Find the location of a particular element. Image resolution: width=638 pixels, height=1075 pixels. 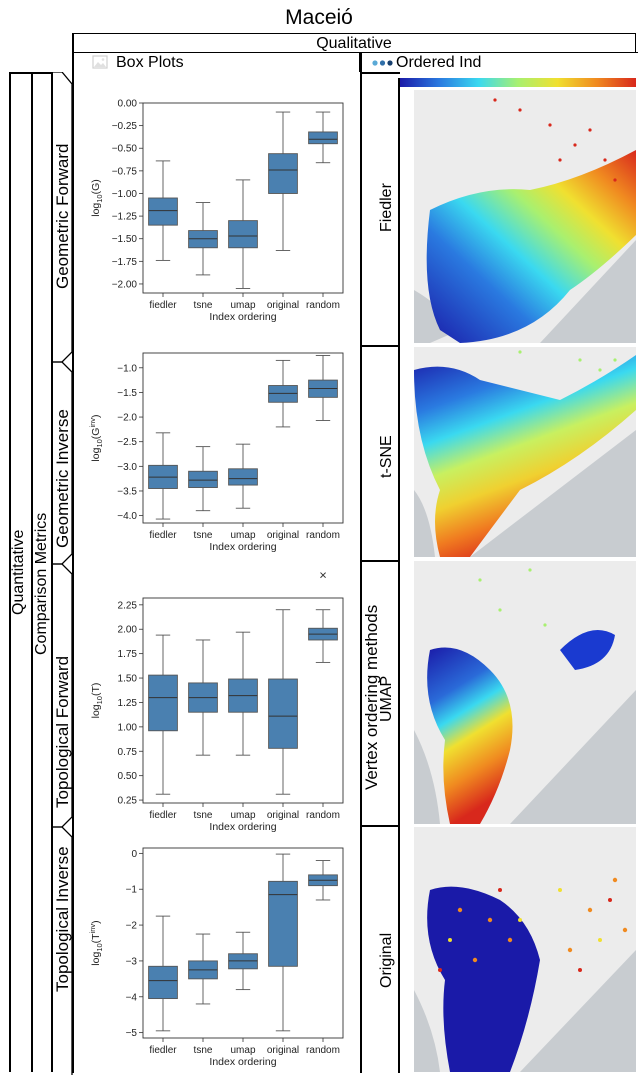

y-tick-label: 2.25 is located at coordinates (128, 605).